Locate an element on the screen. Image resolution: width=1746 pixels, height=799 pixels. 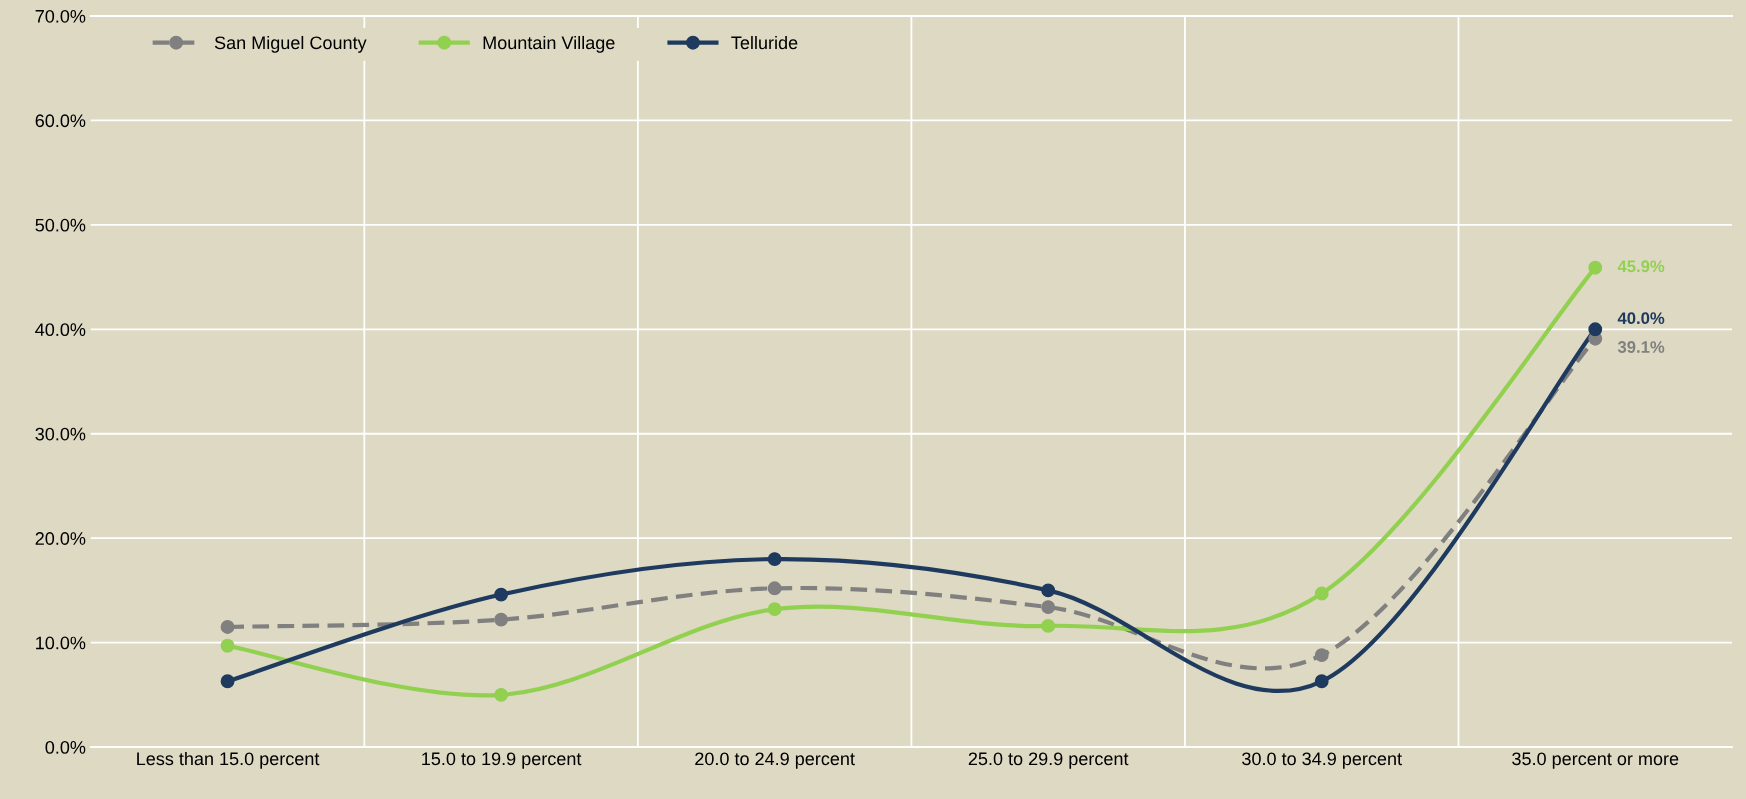
data-label: 40.0% is located at coordinates (1641, 318).